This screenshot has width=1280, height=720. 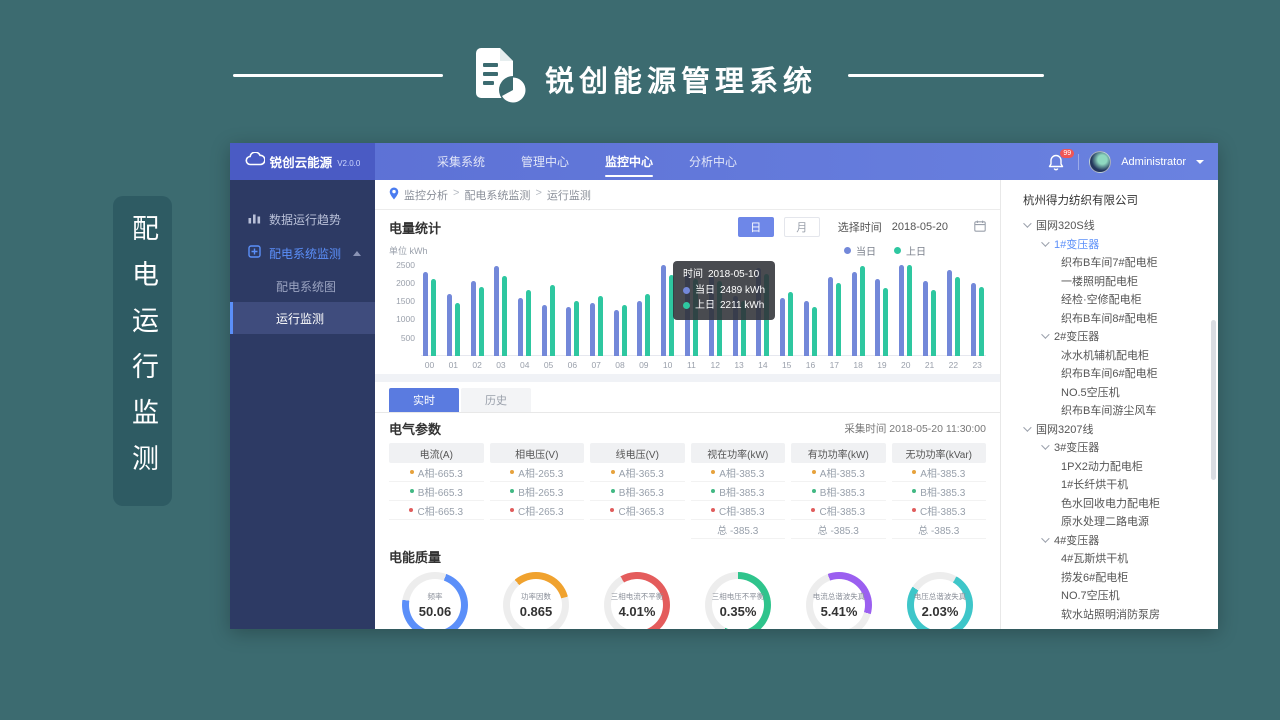 What do you see at coordinates (1110, 503) in the screenshot?
I see `tree-item: 色水回收电力配电柜` at bounding box center [1110, 503].